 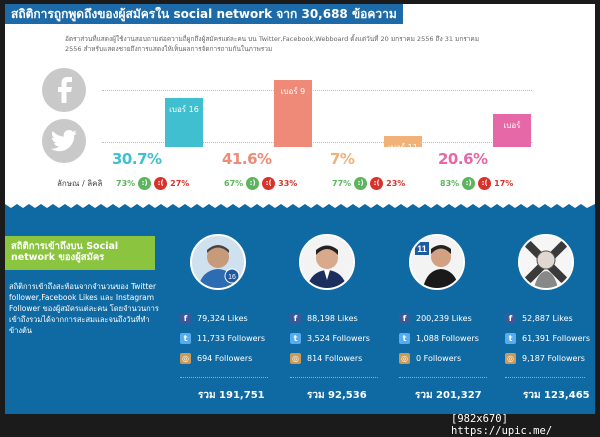 What do you see at coordinates (64, 141) in the screenshot?
I see `twitter-icon` at bounding box center [64, 141].